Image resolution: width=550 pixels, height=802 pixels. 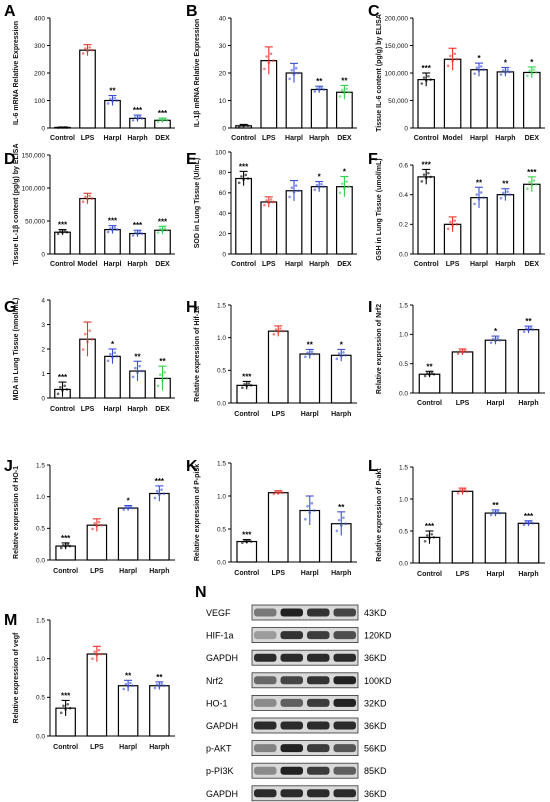 What do you see at coordinates (506, 63) in the screenshot?
I see `significance-marker: *` at bounding box center [506, 63].